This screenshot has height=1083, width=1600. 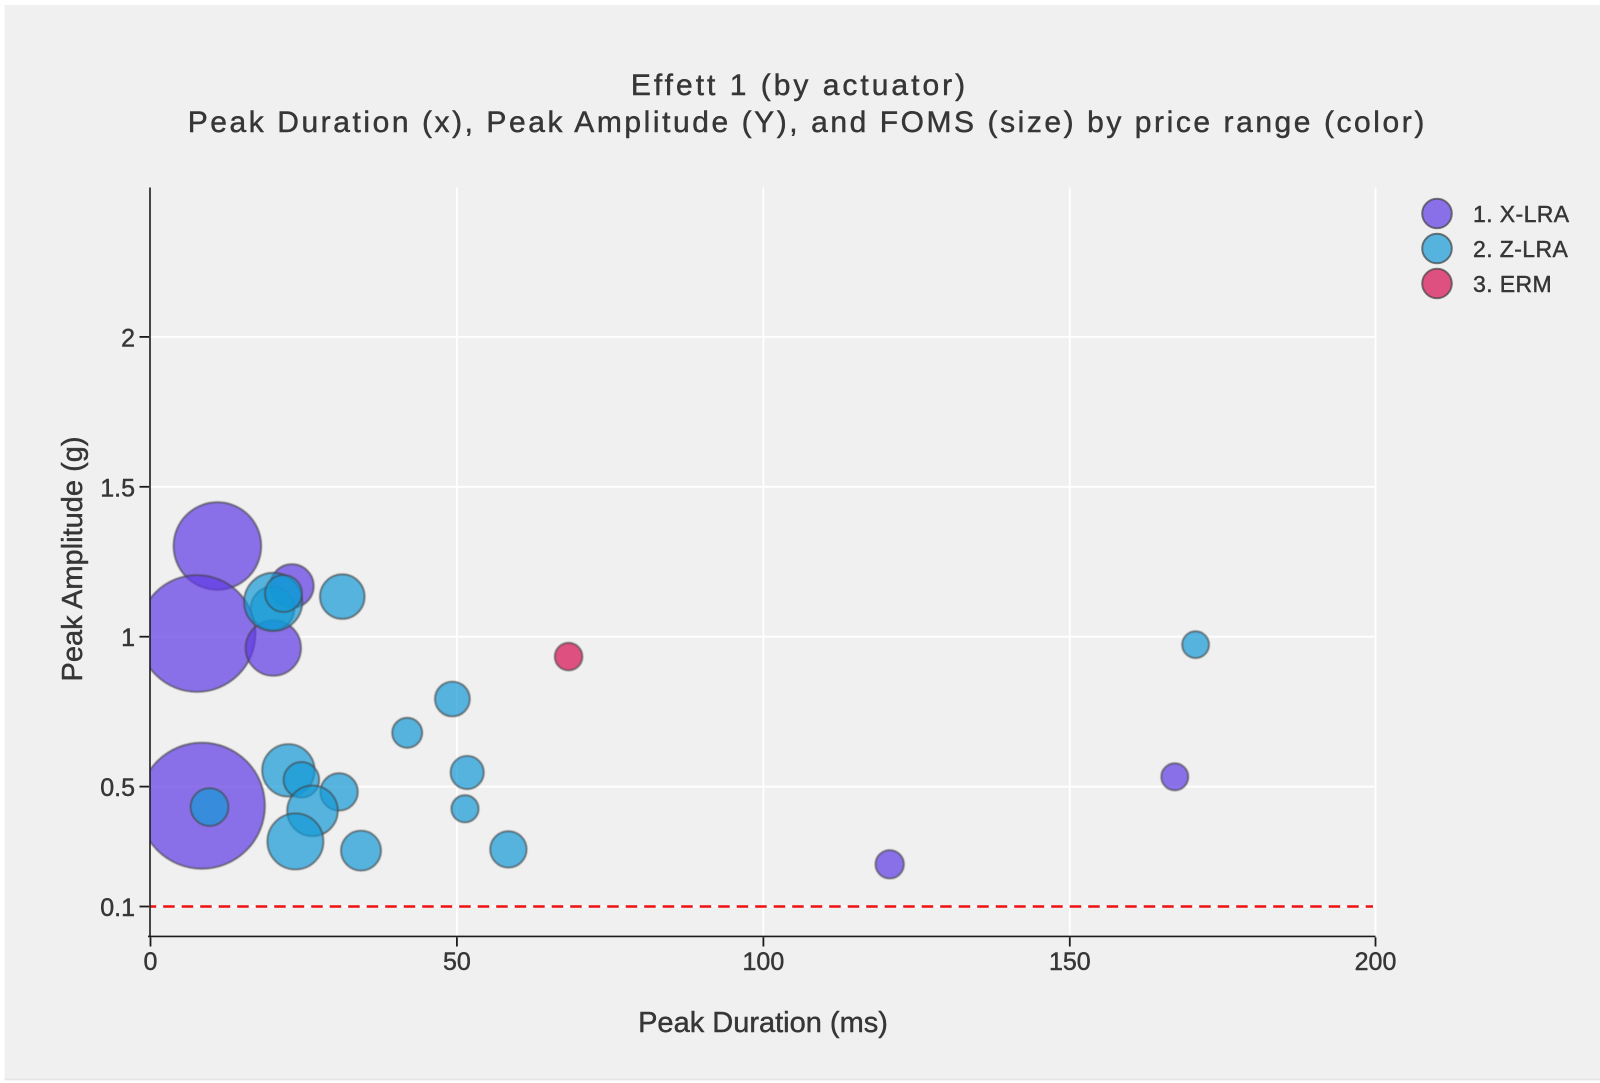 What do you see at coordinates (799, 85) in the screenshot?
I see `svg-text: Effett 1 (by actuator)` at bounding box center [799, 85].